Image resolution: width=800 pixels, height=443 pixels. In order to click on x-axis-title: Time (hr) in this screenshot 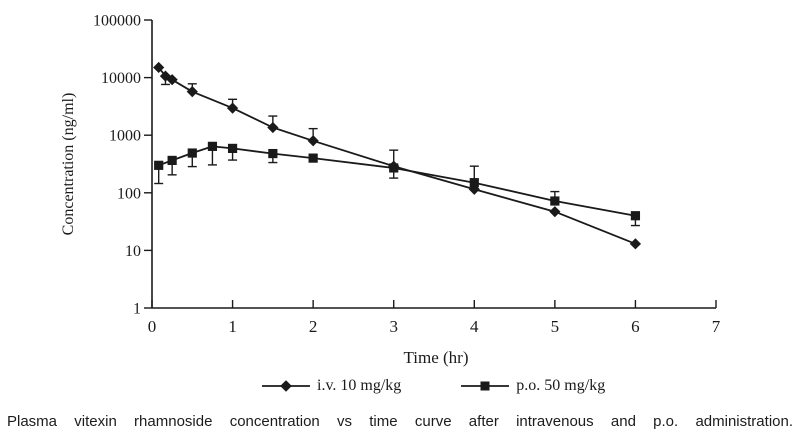, I will do `click(435, 357)`.